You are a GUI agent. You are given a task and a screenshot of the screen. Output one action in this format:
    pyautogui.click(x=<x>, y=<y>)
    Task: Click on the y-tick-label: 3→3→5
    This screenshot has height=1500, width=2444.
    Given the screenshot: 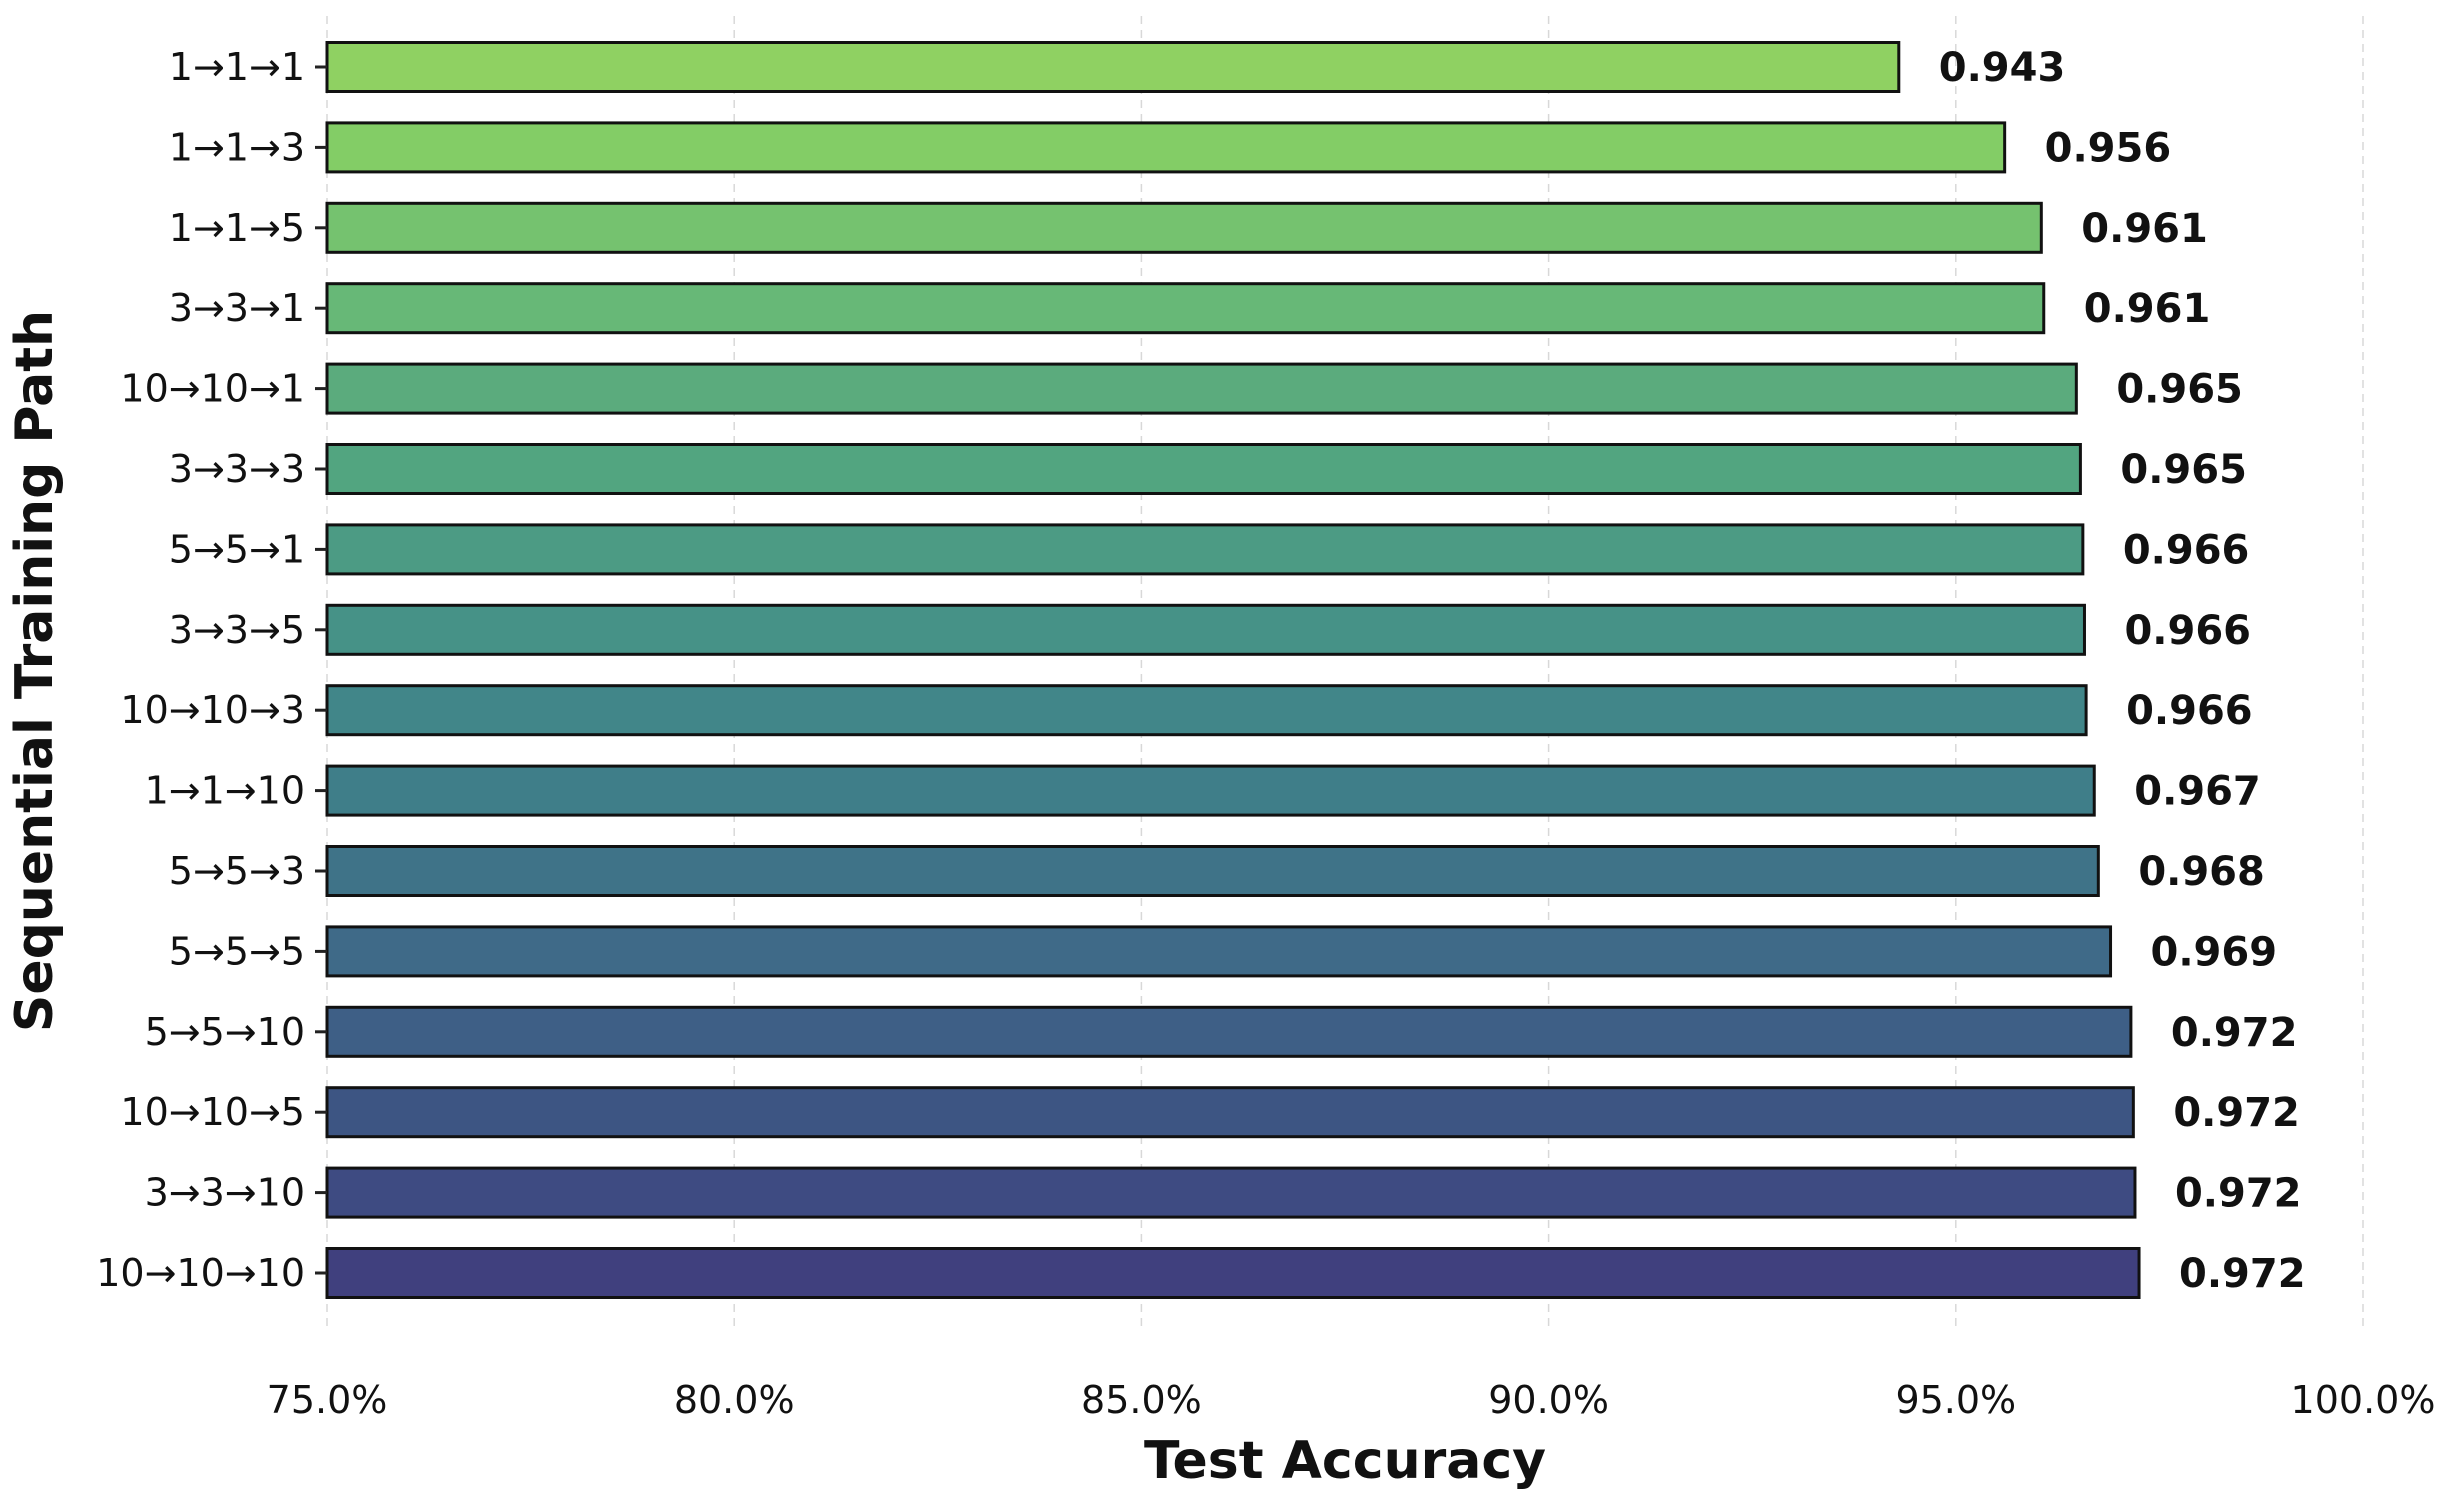 What is the action you would take?
    pyautogui.click(x=237, y=630)
    